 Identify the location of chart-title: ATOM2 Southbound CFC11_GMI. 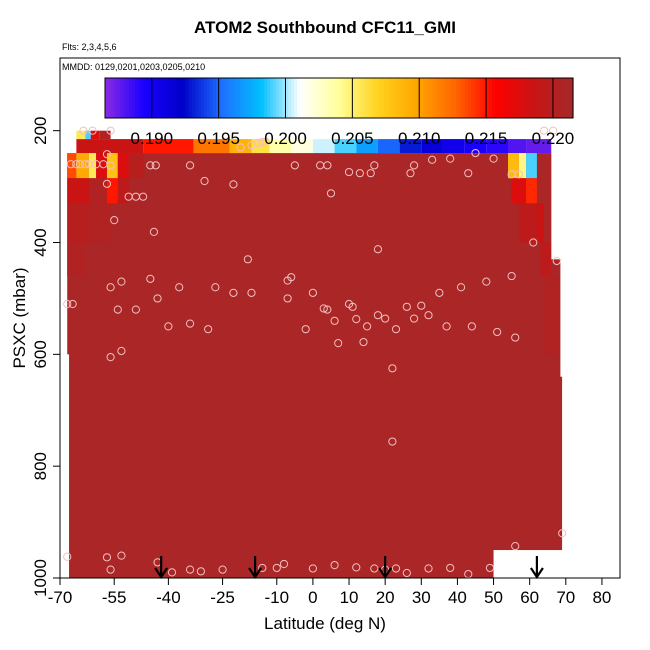
(325, 27).